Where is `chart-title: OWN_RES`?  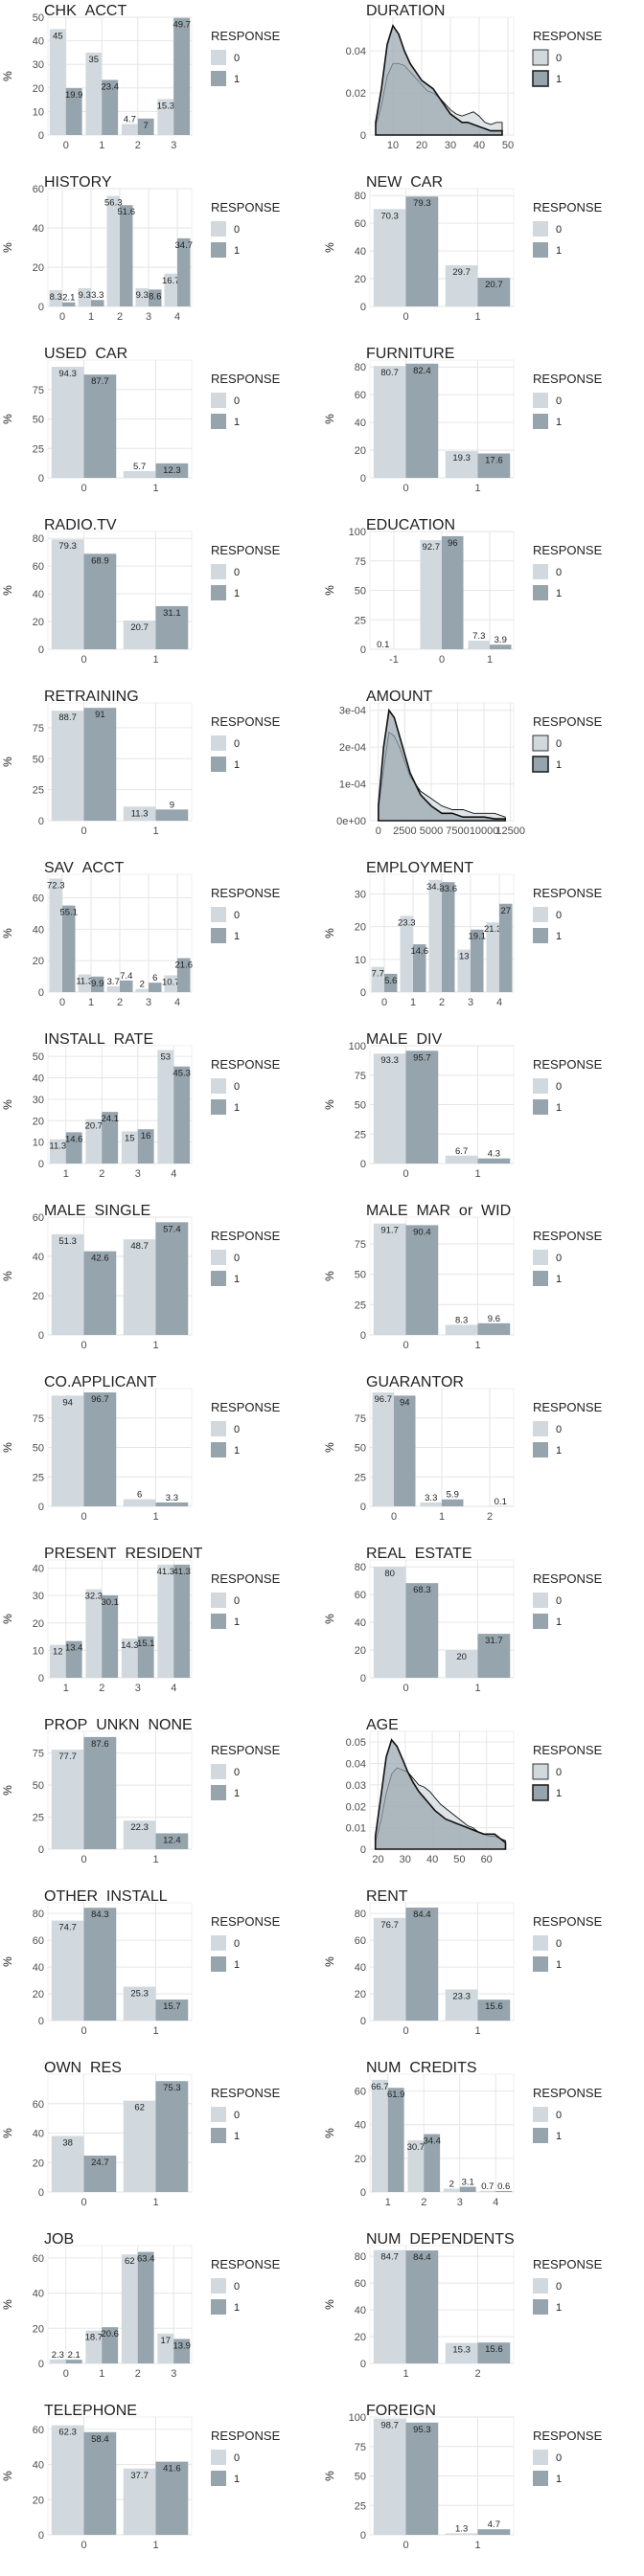 chart-title: OWN_RES is located at coordinates (83, 2068).